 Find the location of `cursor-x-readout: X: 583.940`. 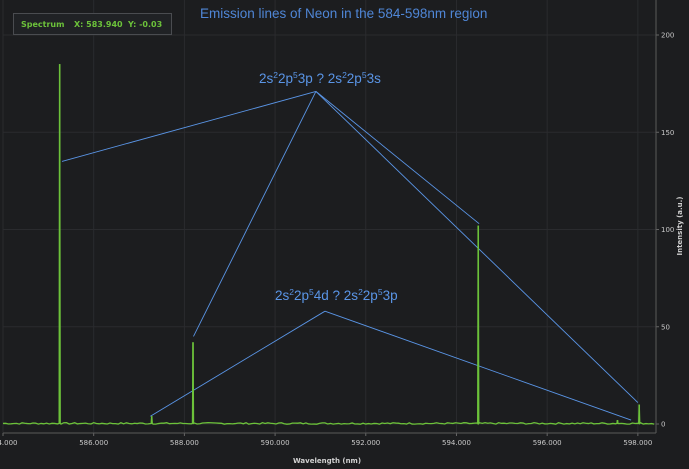

cursor-x-readout: X: 583.940 is located at coordinates (98, 24).